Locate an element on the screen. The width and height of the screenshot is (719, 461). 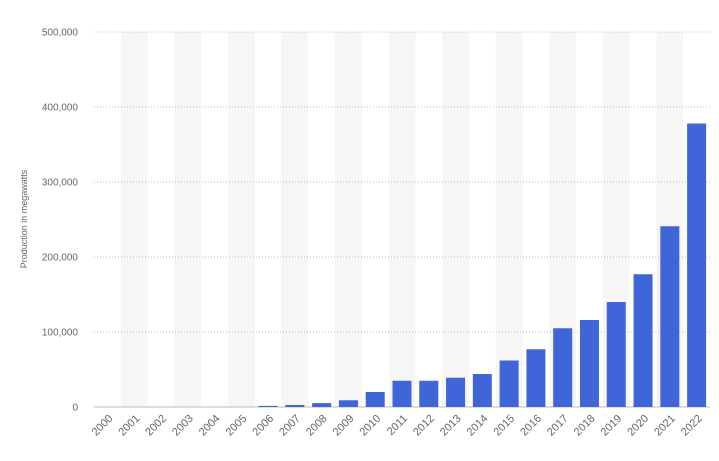
bar-2018 is located at coordinates (589, 363).